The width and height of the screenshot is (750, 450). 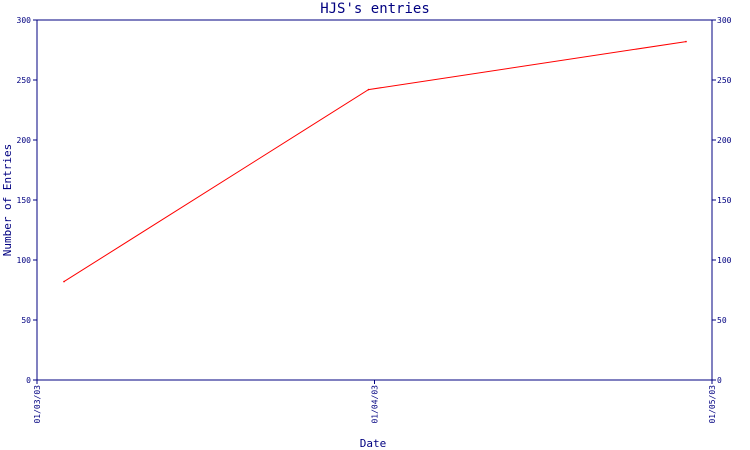 I want to click on y-tick-label-left: 50, so click(x=26, y=320).